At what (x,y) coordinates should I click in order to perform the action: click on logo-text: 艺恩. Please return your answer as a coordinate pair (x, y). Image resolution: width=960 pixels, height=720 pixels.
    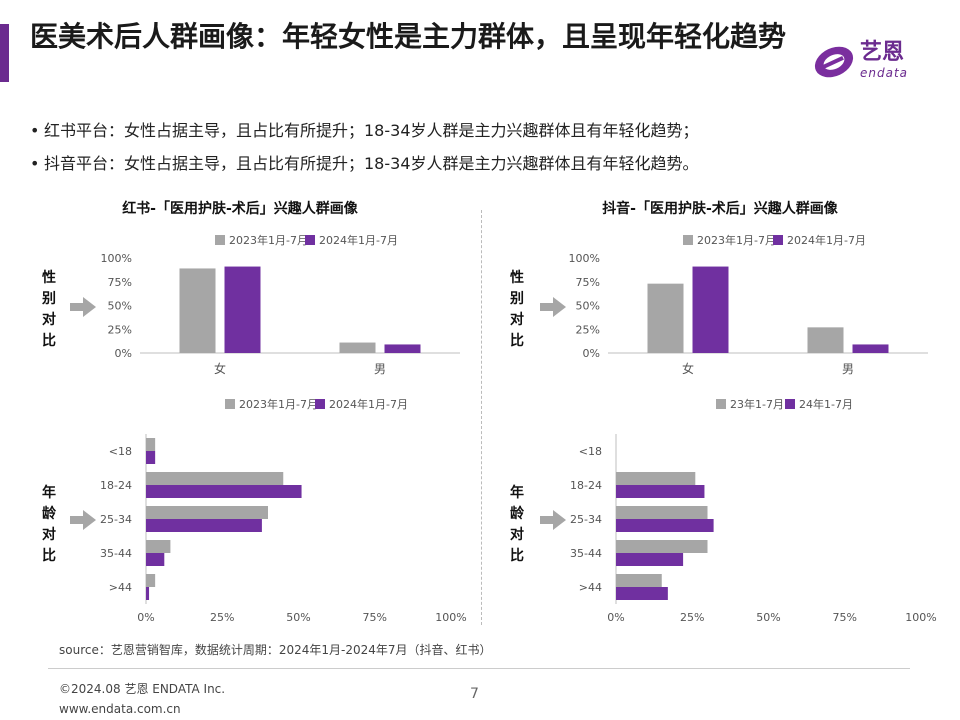
    Looking at the image, I should click on (882, 52).